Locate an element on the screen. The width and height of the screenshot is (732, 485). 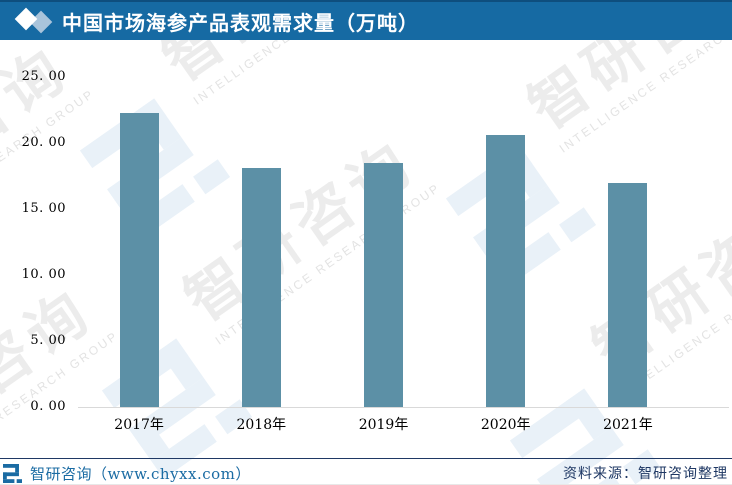
y-axis-labels: 0. 00 5. 00 10. 00 15. 00 20. 00 25. 00 is located at coordinates (33, 220).